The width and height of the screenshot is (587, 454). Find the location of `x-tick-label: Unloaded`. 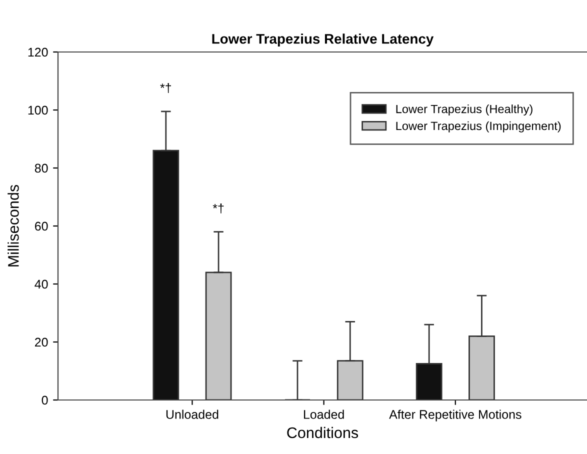

x-tick-label: Unloaded is located at coordinates (192, 414).